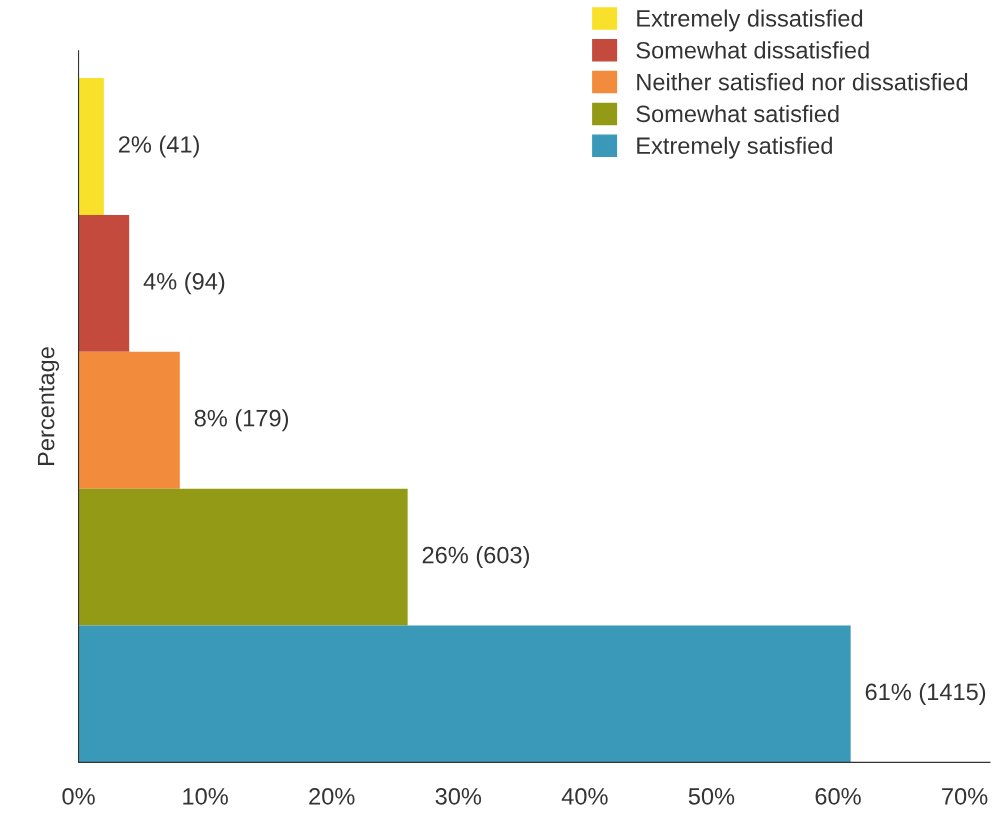 The image size is (1007, 818). Describe the element at coordinates (584, 796) in the screenshot. I see `x-tick-label: 40%` at that location.